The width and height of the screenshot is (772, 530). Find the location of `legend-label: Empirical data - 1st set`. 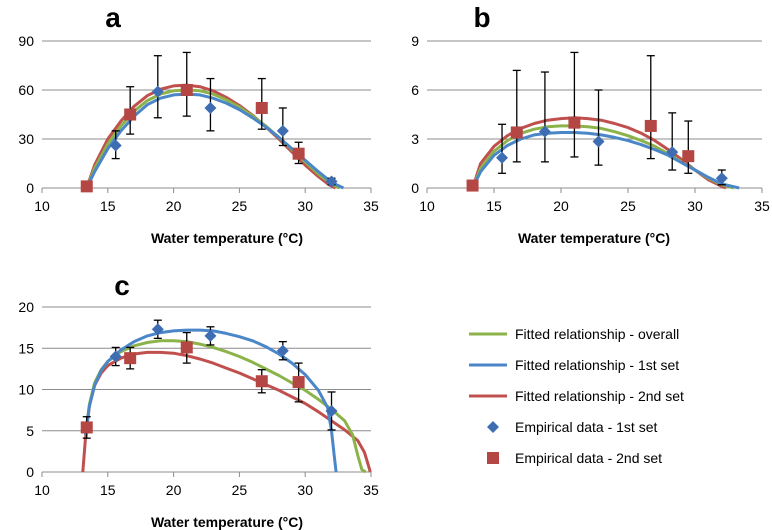

legend-label: Empirical data - 1st set is located at coordinates (586, 427).